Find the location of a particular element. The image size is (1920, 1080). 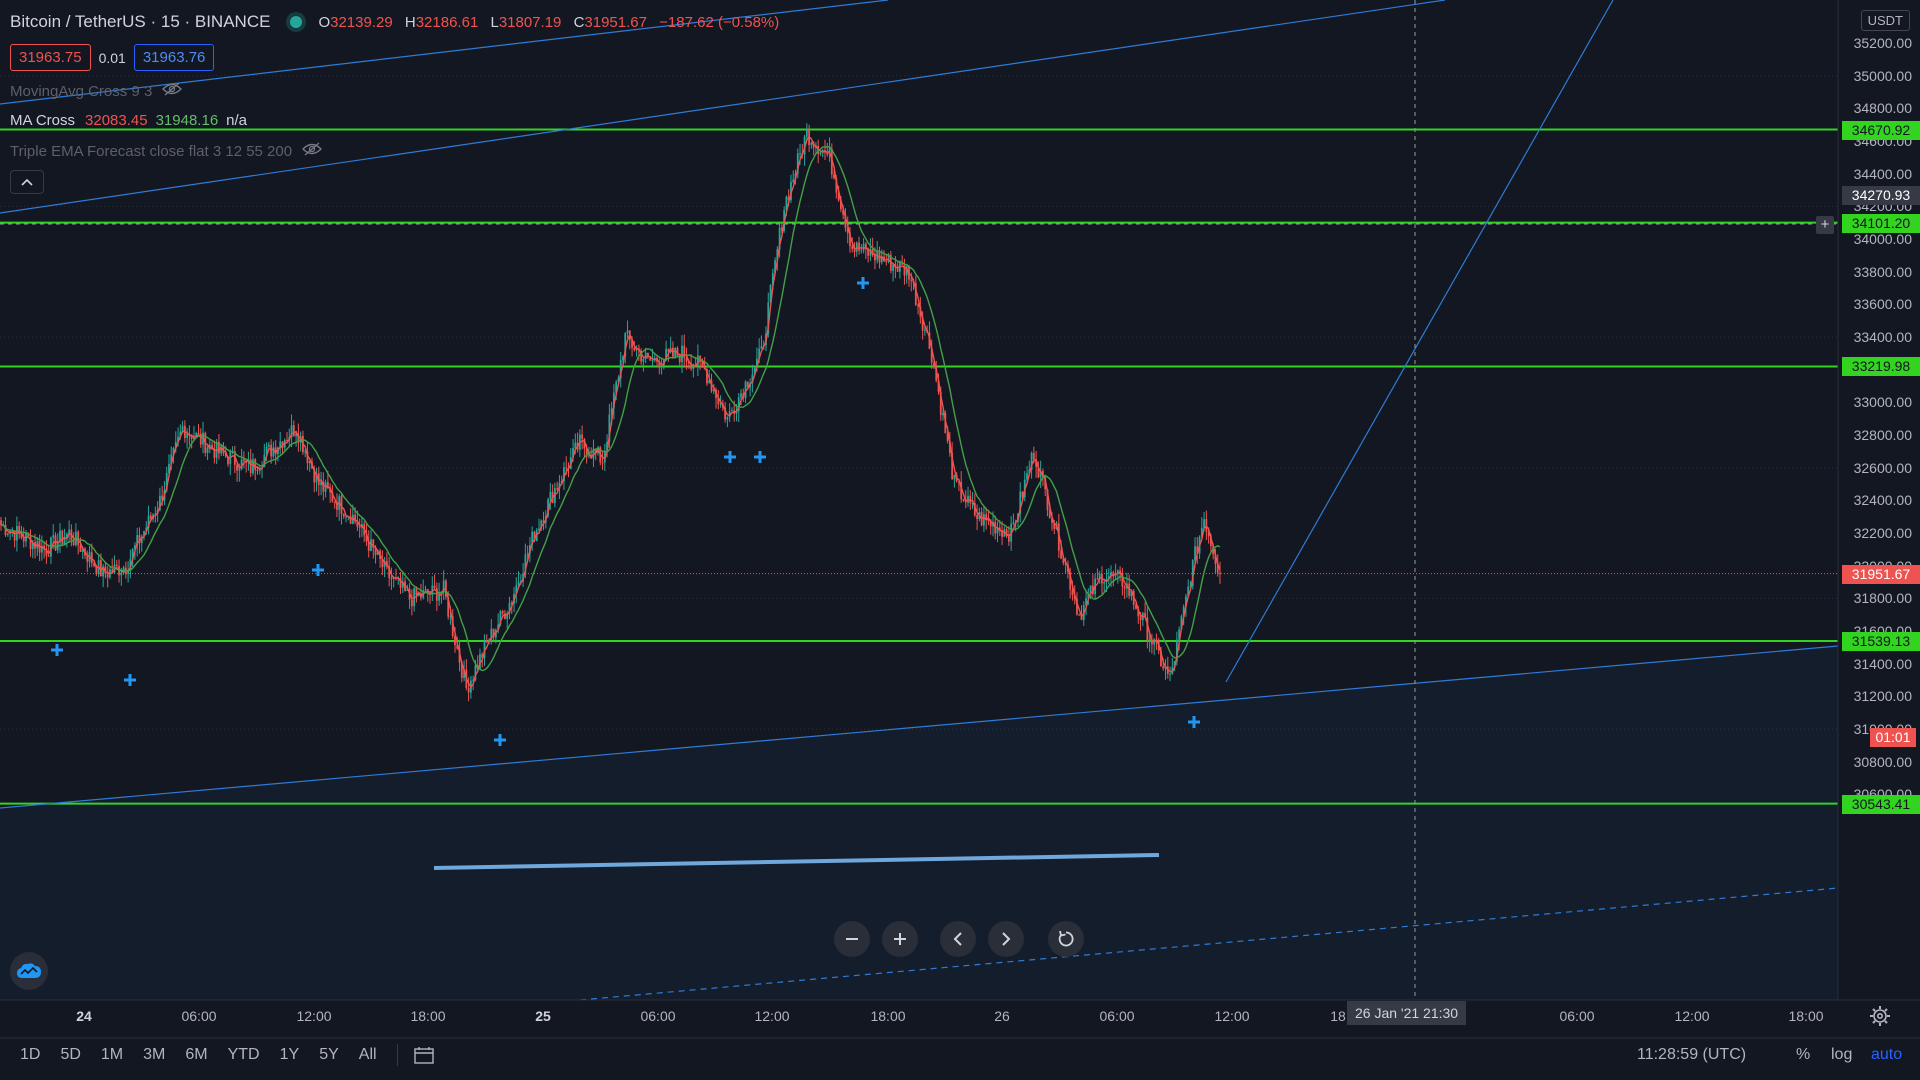

collapse-legend-button is located at coordinates (27, 182).